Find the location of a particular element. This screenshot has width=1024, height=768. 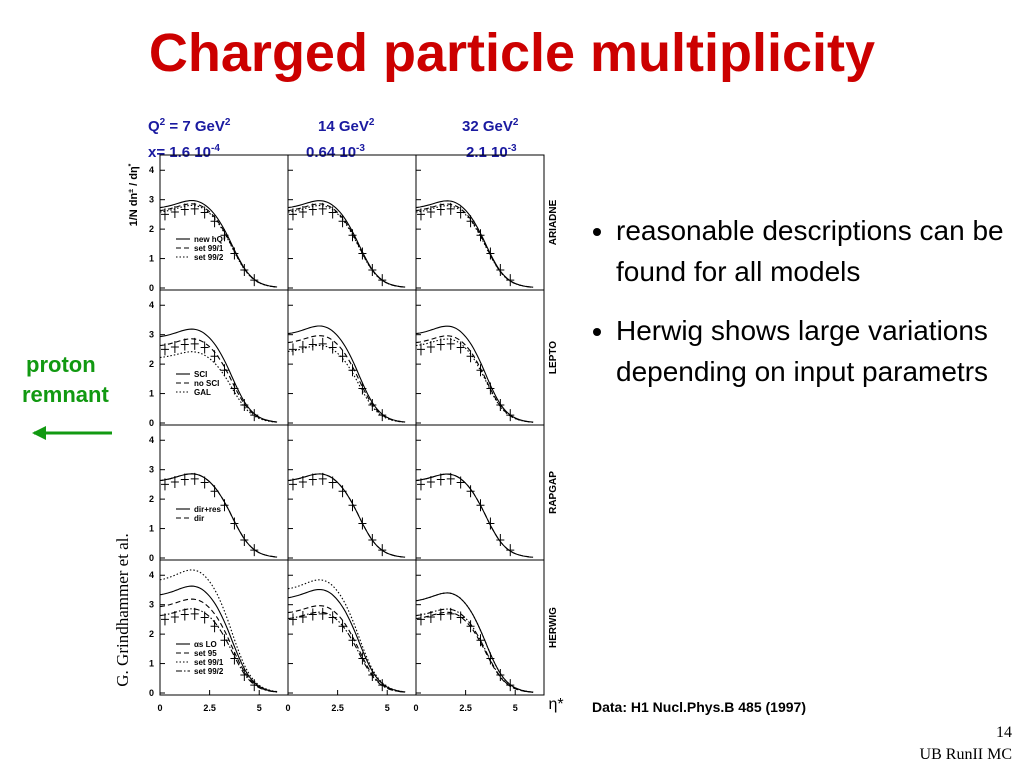

slide-title: Charged particle multiplicity is located at coordinates (512, 53).